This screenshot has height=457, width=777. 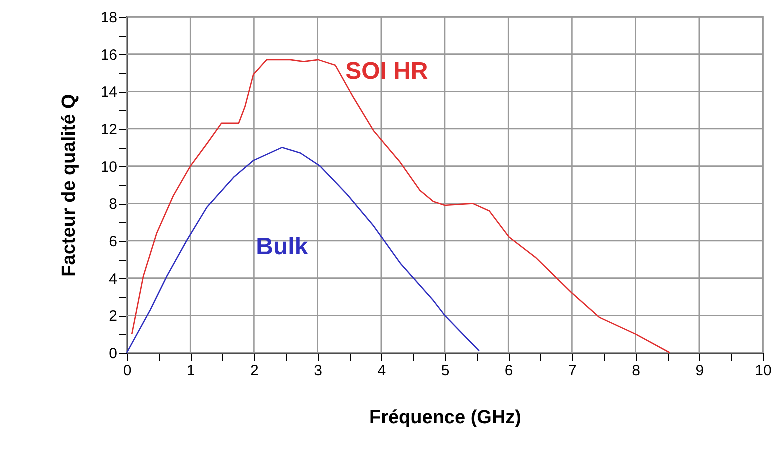 I want to click on y-tick-label: 14, so click(x=109, y=93).